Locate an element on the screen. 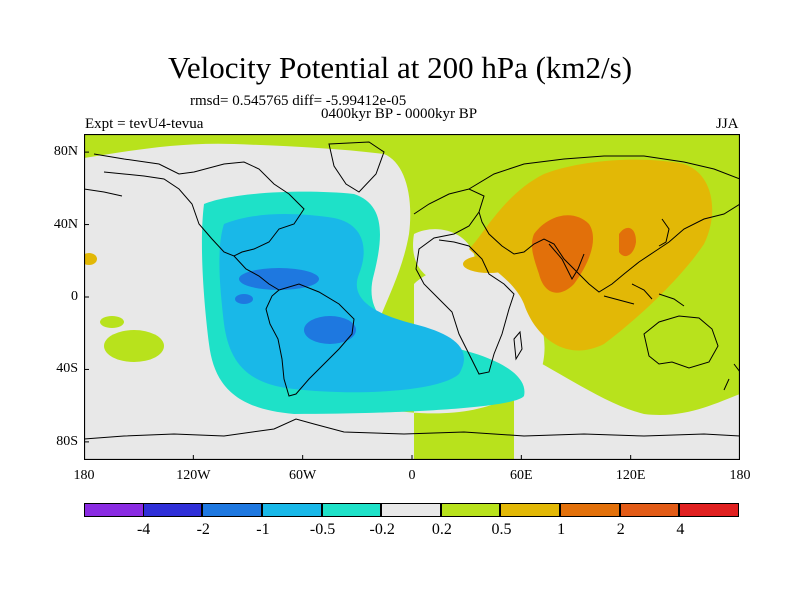  colorbar is located at coordinates (412, 510).